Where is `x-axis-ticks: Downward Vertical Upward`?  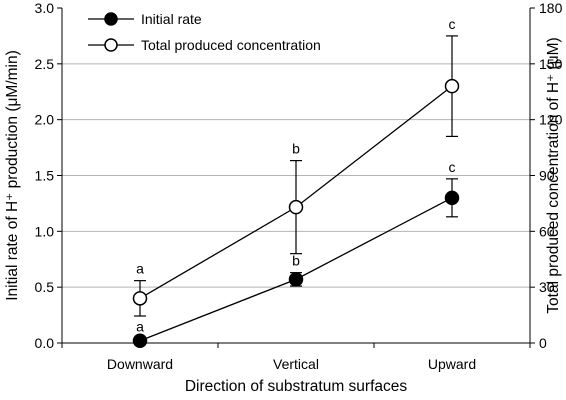
x-axis-ticks: Downward Vertical Upward is located at coordinates (296, 357).